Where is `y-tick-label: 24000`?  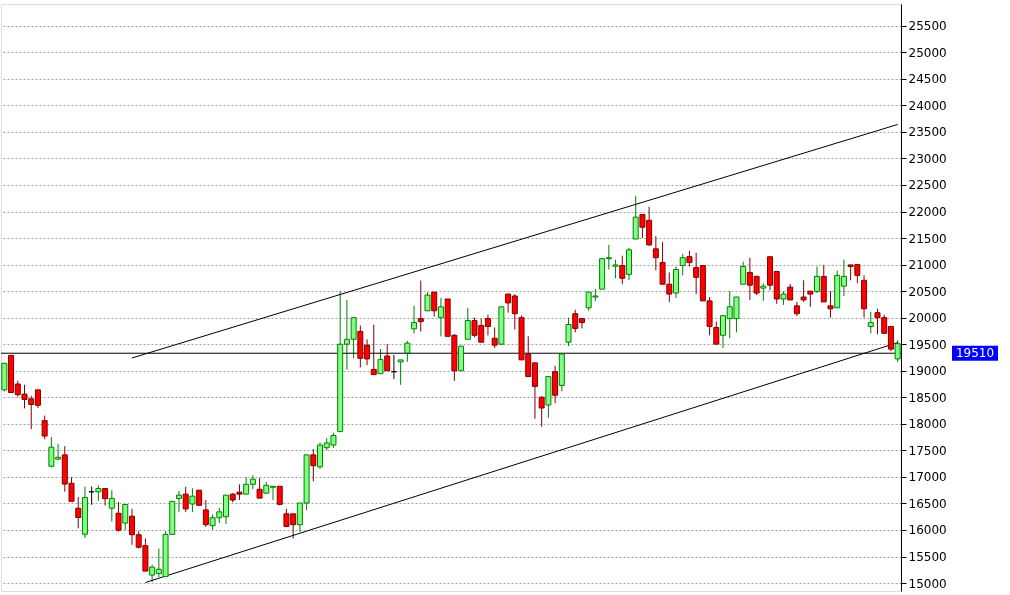 y-tick-label: 24000 is located at coordinates (927, 105).